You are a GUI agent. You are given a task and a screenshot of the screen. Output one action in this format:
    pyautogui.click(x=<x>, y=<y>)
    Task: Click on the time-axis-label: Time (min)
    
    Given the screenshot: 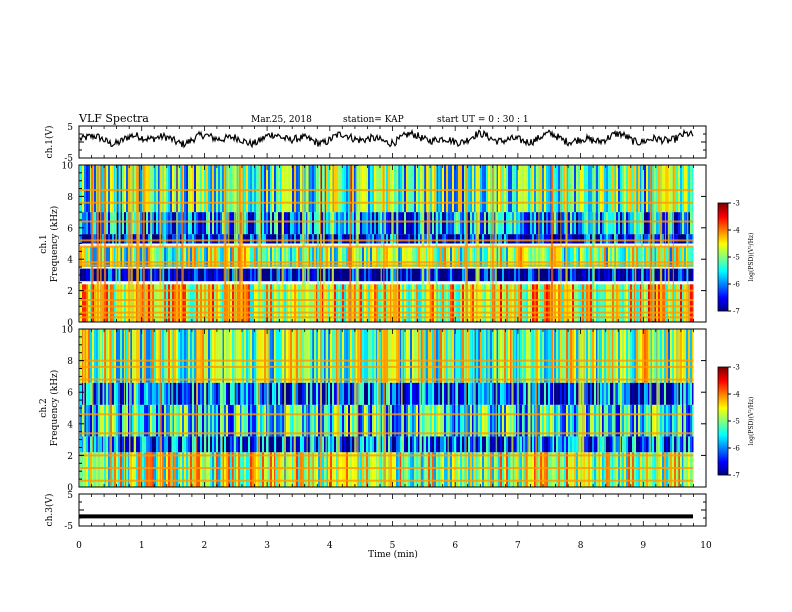 What is the action you would take?
    pyautogui.click(x=393, y=554)
    